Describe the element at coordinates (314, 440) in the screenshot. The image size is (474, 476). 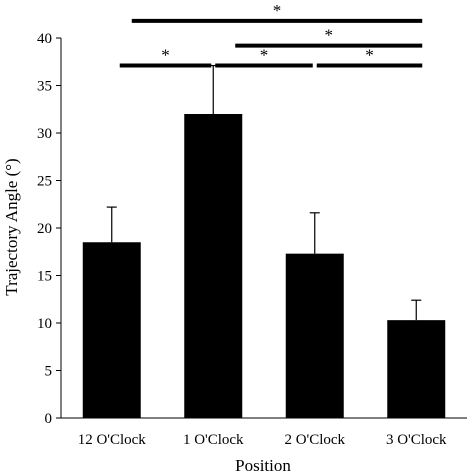
I see `x-tick-label: 2 O'Clock` at that location.